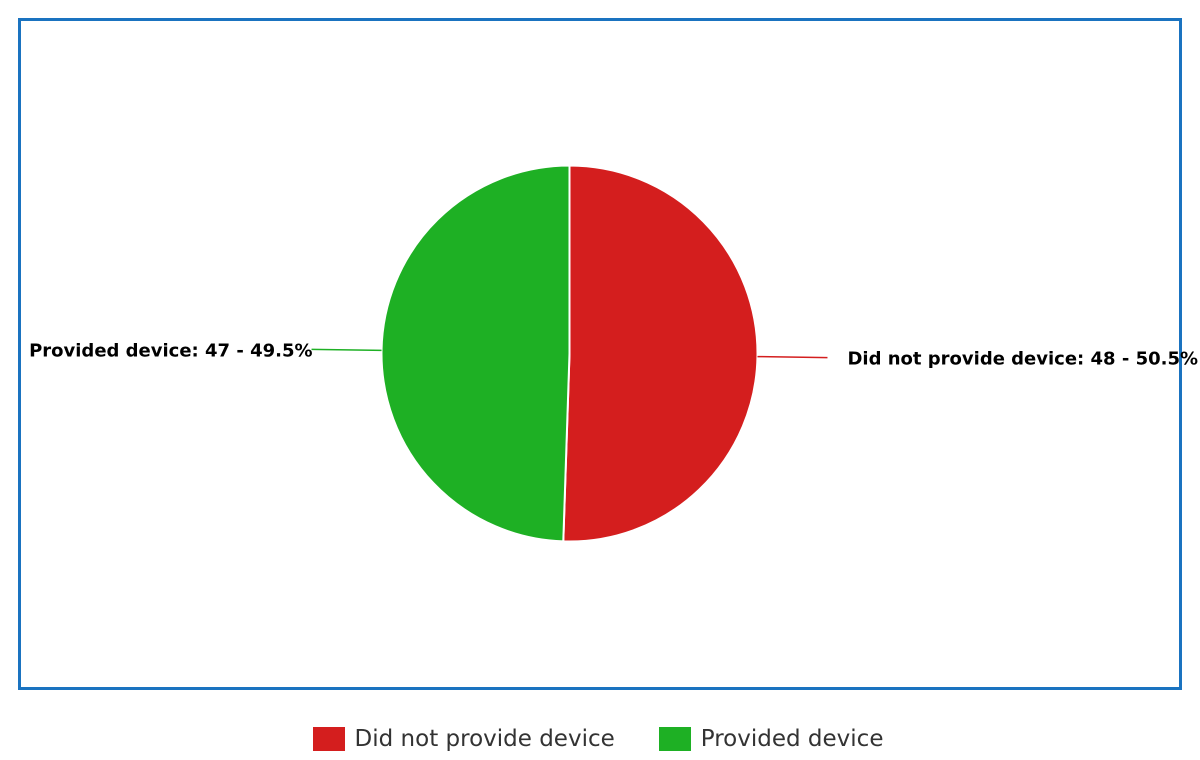 The width and height of the screenshot is (1200, 760). What do you see at coordinates (1022, 359) in the screenshot?
I see `slice-label-did-not-provide: Did not provide device: 48 - 50.5%` at bounding box center [1022, 359].